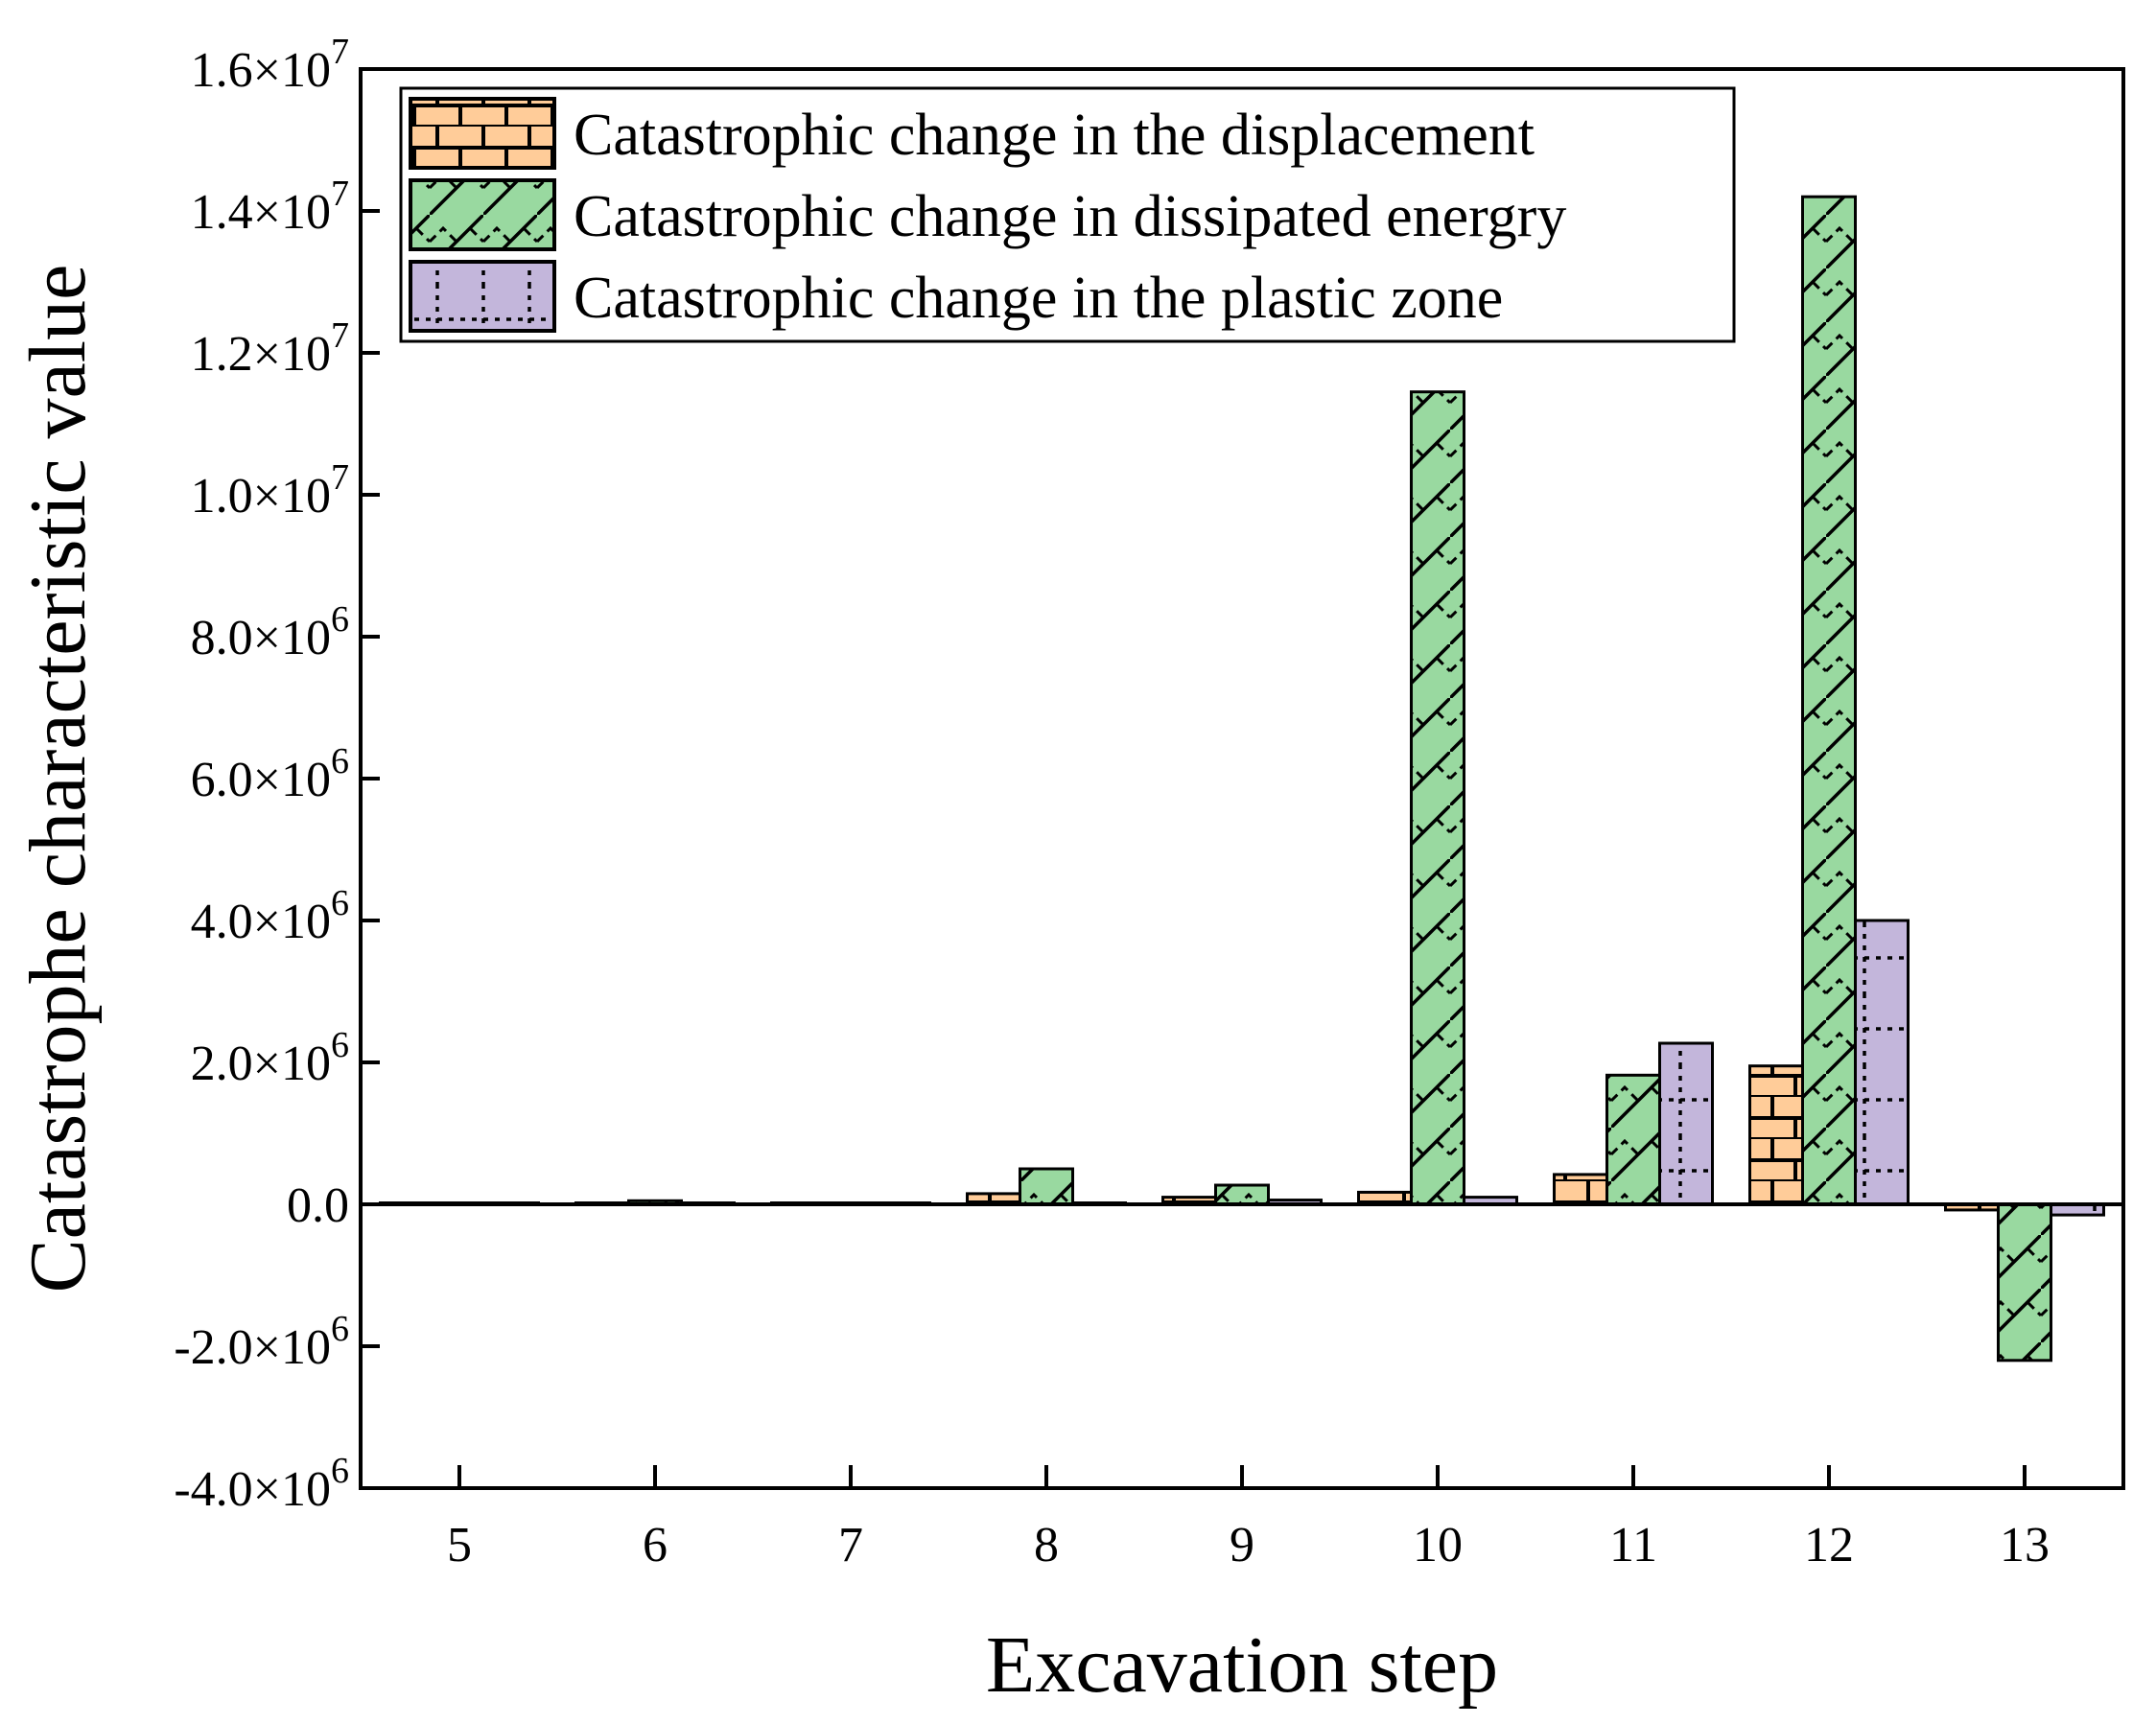 The image size is (2156, 1724). I want to click on legend-swatch-displacement, so click(482, 133).